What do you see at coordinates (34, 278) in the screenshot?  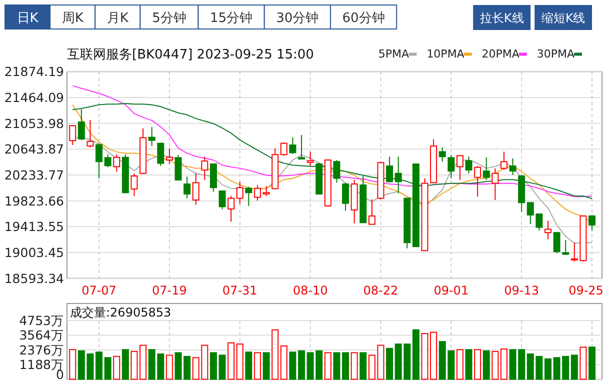 I see `y-tick-label: 18593.34` at bounding box center [34, 278].